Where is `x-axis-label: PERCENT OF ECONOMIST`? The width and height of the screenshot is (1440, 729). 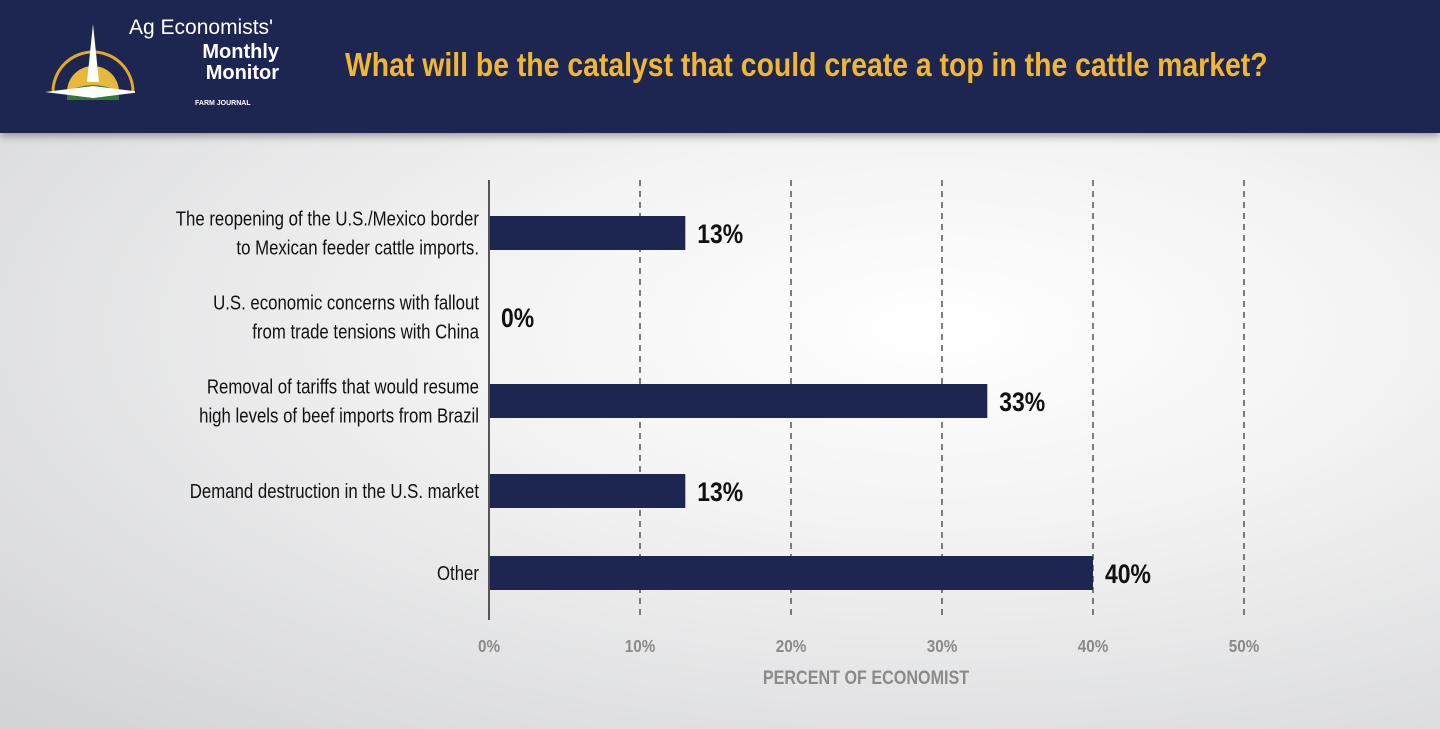 x-axis-label: PERCENT OF ECONOMIST is located at coordinates (866, 678).